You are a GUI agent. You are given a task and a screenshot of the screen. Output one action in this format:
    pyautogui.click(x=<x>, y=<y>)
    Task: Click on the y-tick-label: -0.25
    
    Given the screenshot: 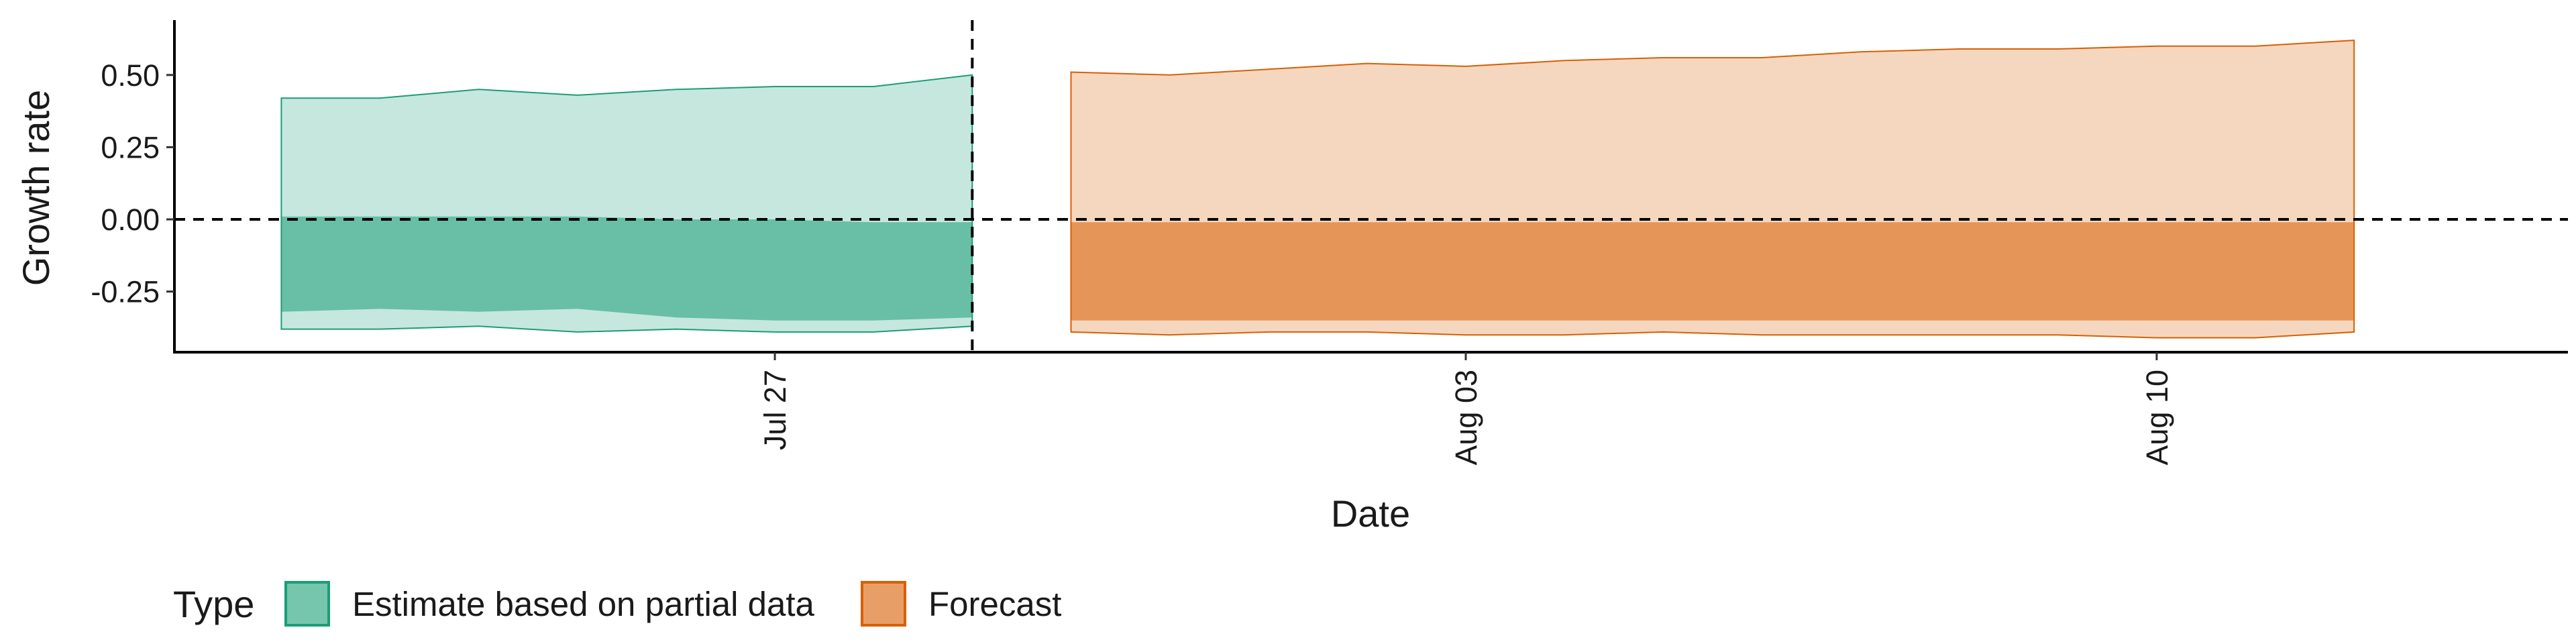 What is the action you would take?
    pyautogui.click(x=125, y=292)
    